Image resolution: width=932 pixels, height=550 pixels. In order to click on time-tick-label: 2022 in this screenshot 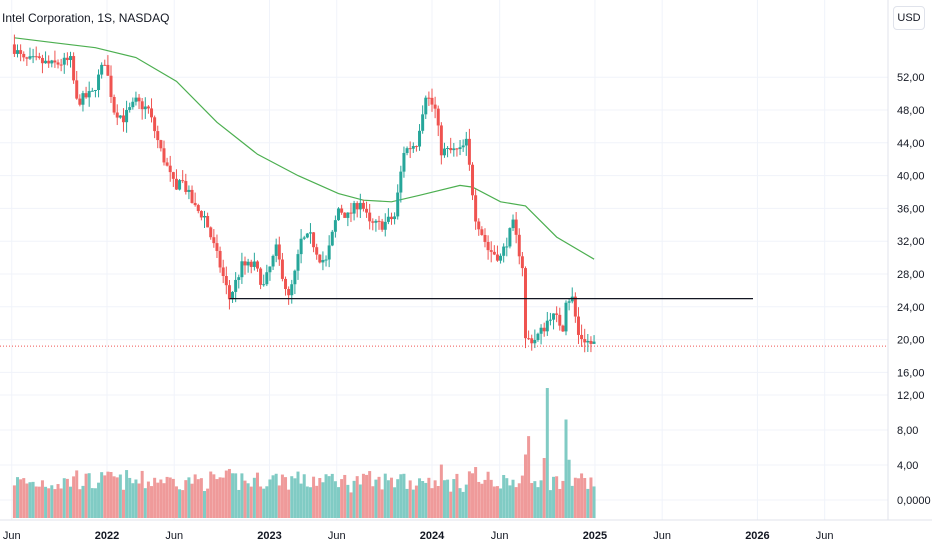, I will do `click(107, 536)`.